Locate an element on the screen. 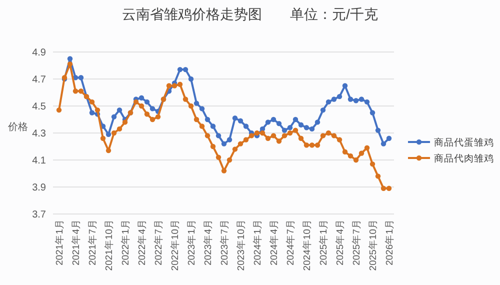 The image size is (500, 285). y-tick-label: 3.9 is located at coordinates (39, 188).